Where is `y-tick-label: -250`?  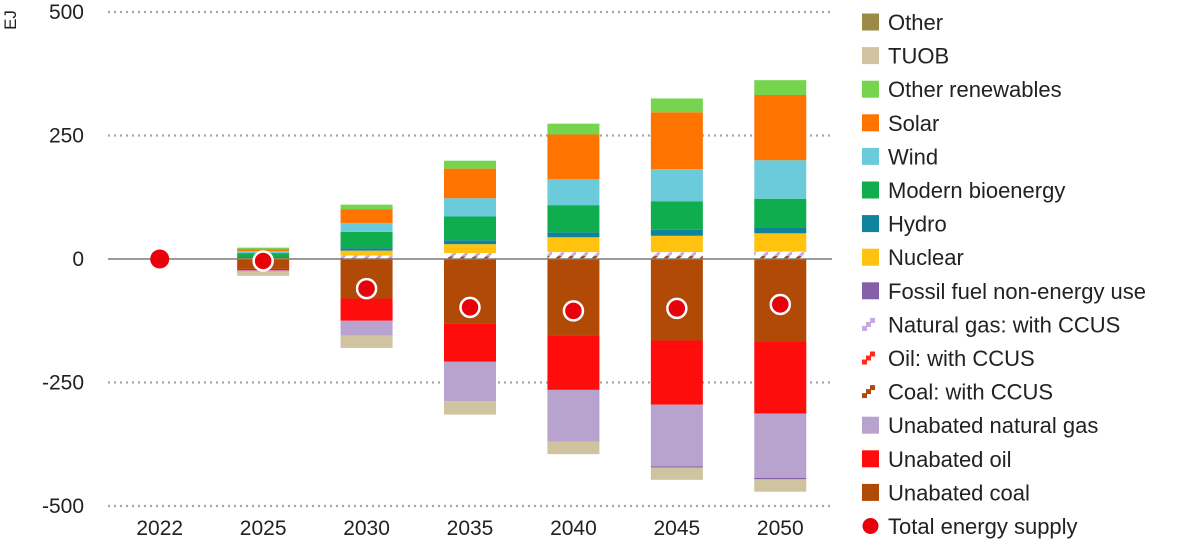 y-tick-label: -250 is located at coordinates (63, 383).